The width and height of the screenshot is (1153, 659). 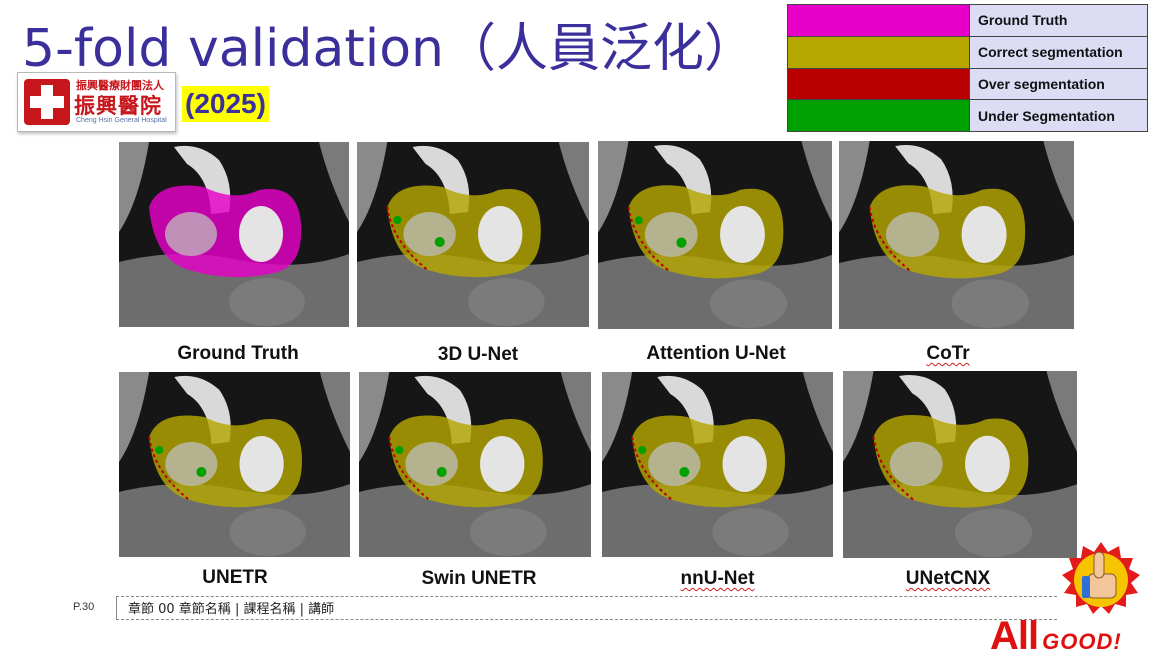 I want to click on logo-org-text: 振興醫療財團法人, so click(x=120, y=85).